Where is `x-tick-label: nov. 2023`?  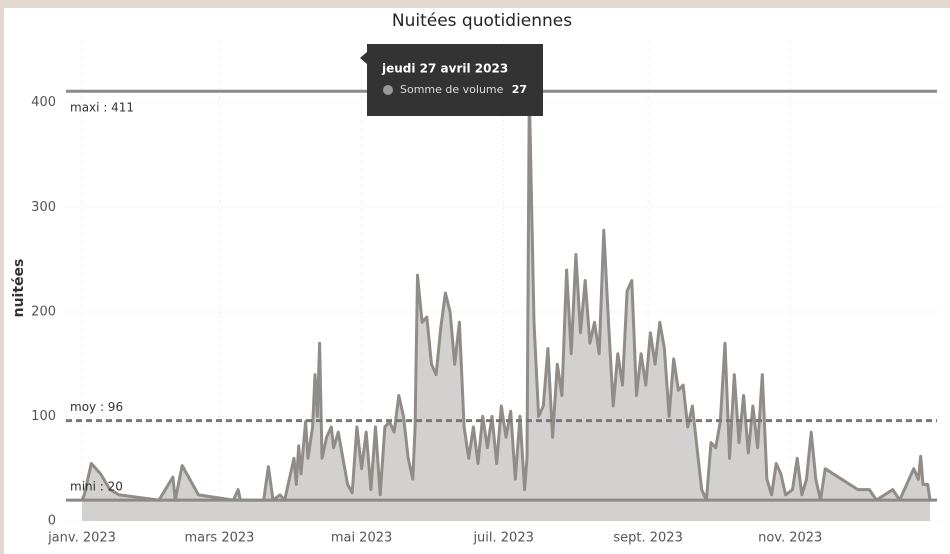 x-tick-label: nov. 2023 is located at coordinates (790, 538).